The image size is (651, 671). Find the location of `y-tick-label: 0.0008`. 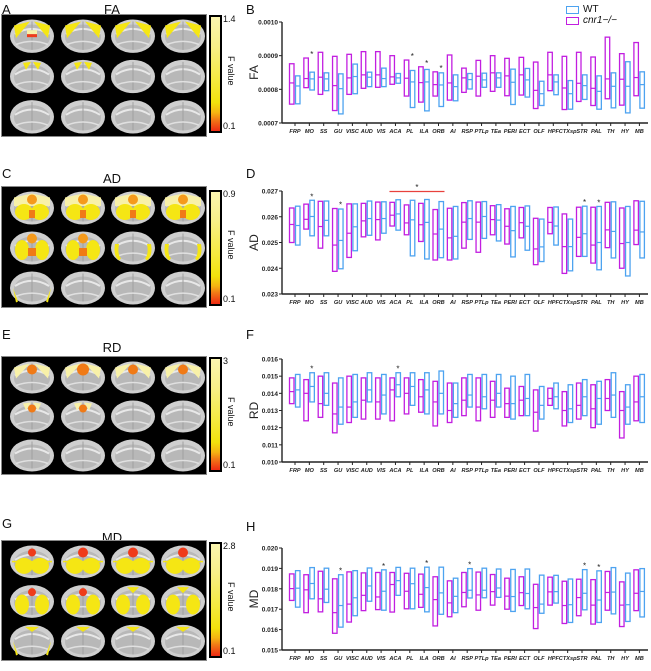

y-tick-label: 0.0008 is located at coordinates (268, 90).